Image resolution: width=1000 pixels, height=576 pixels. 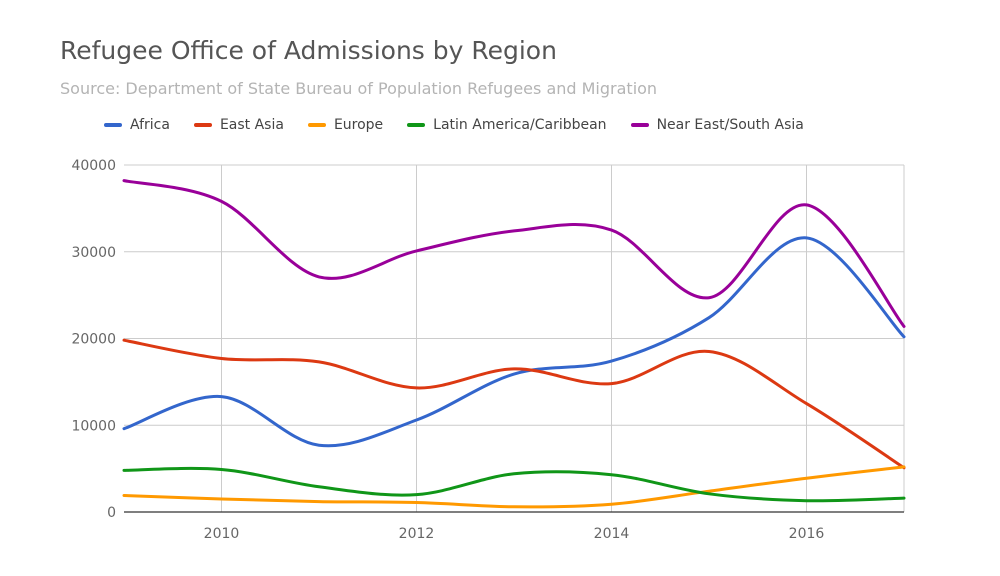 I want to click on x-tick-label: 2016, so click(x=807, y=534).